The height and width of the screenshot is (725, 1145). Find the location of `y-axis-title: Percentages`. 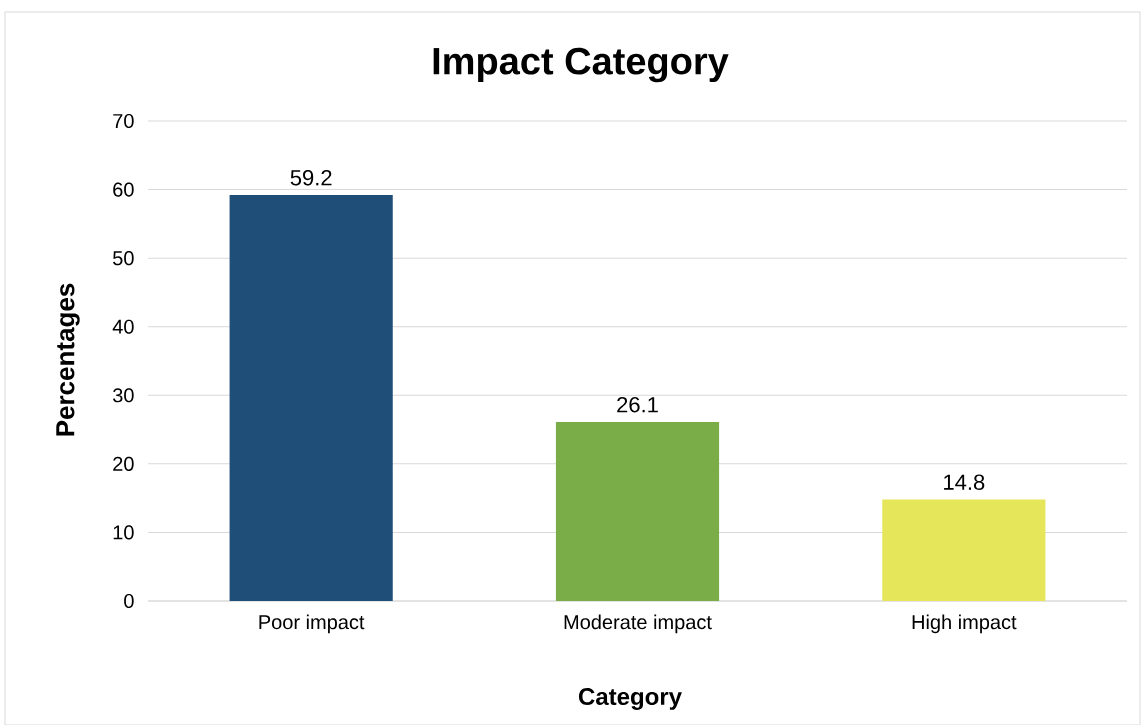

y-axis-title: Percentages is located at coordinates (68, 359).